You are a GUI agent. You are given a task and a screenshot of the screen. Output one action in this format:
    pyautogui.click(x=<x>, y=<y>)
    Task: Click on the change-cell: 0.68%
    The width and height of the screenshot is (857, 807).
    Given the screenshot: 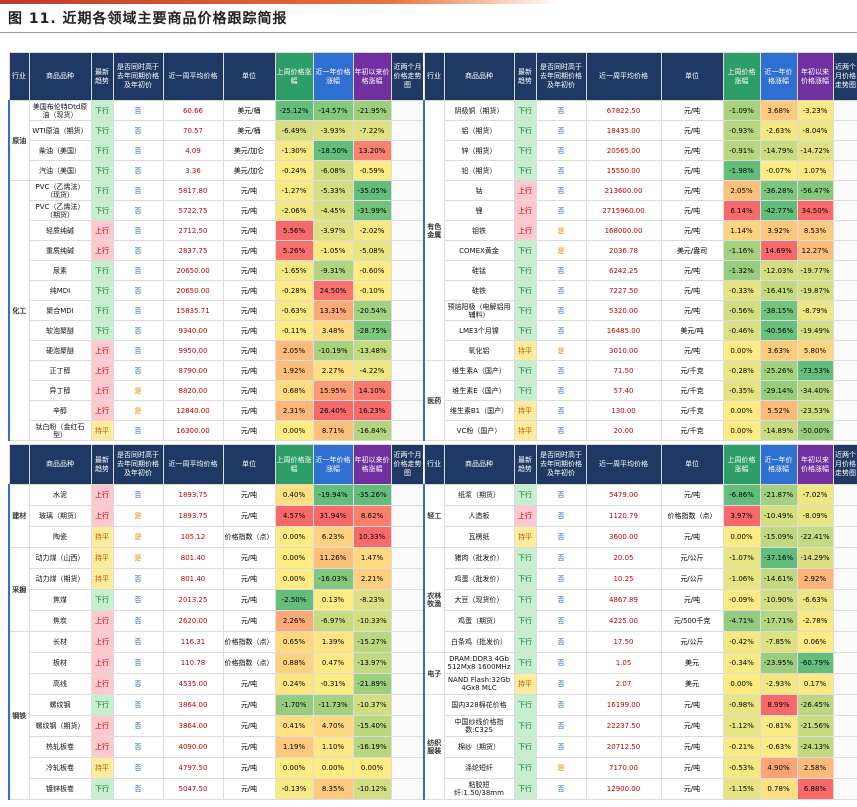 What is the action you would take?
    pyautogui.click(x=294, y=390)
    